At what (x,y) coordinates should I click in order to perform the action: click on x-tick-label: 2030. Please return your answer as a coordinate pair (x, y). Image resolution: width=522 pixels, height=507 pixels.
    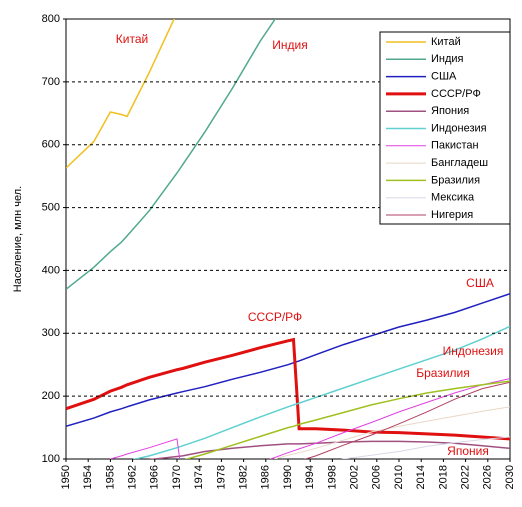
    Looking at the image, I should click on (510, 477).